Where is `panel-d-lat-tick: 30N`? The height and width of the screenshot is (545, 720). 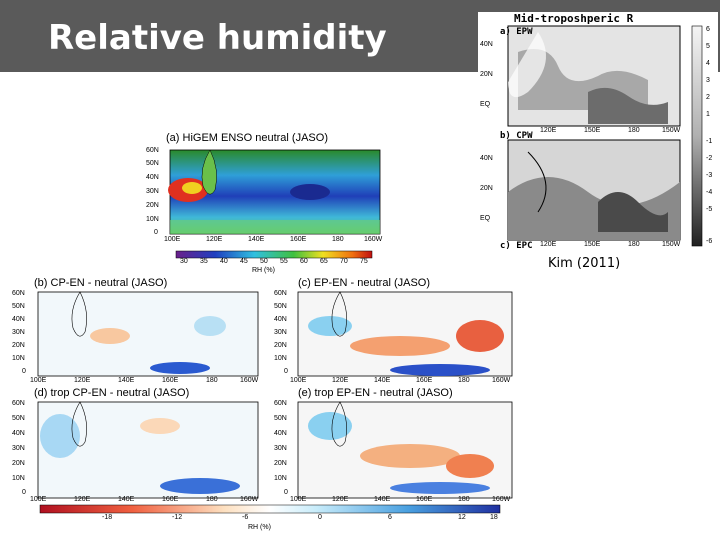
panel-d-lat-tick: 30N is located at coordinates (18, 448).